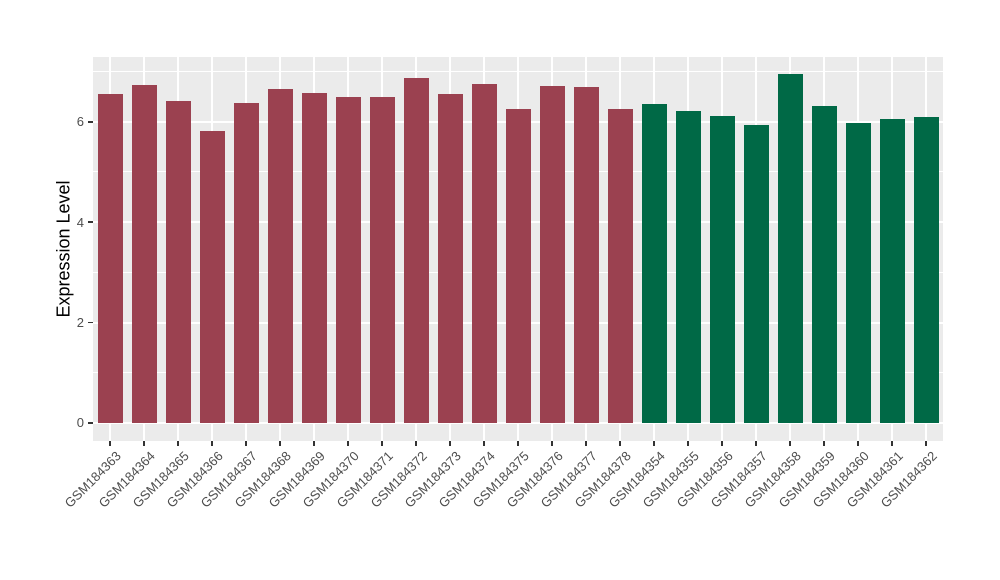 The width and height of the screenshot is (1000, 580). Describe the element at coordinates (80, 323) in the screenshot. I see `y-tick-label: 2` at that location.